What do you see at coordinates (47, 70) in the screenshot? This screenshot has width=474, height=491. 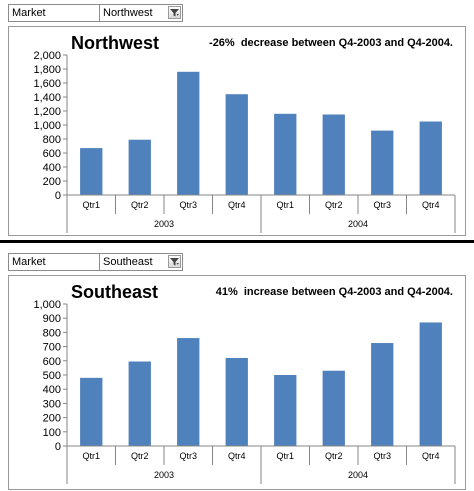 I see `y-tick-label: 1,800` at bounding box center [47, 70].